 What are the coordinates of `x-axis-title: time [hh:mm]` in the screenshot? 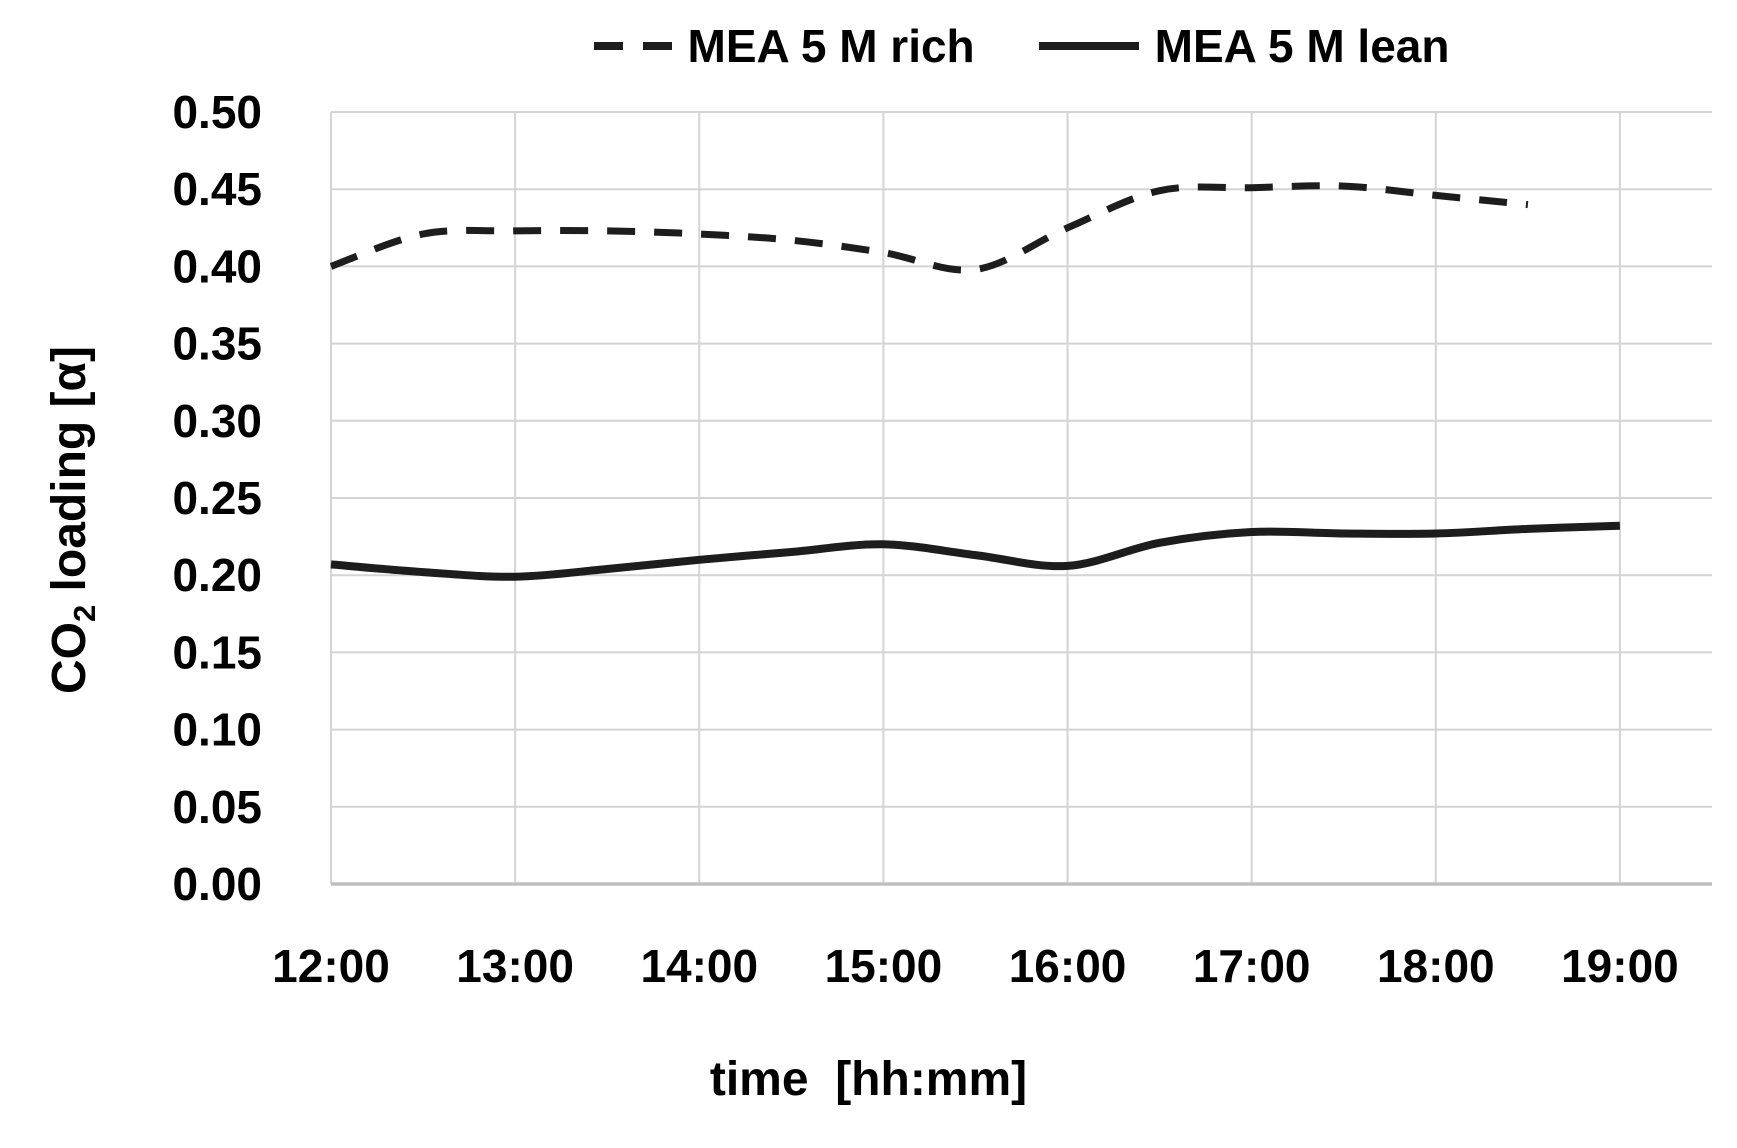 It's located at (868, 1079).